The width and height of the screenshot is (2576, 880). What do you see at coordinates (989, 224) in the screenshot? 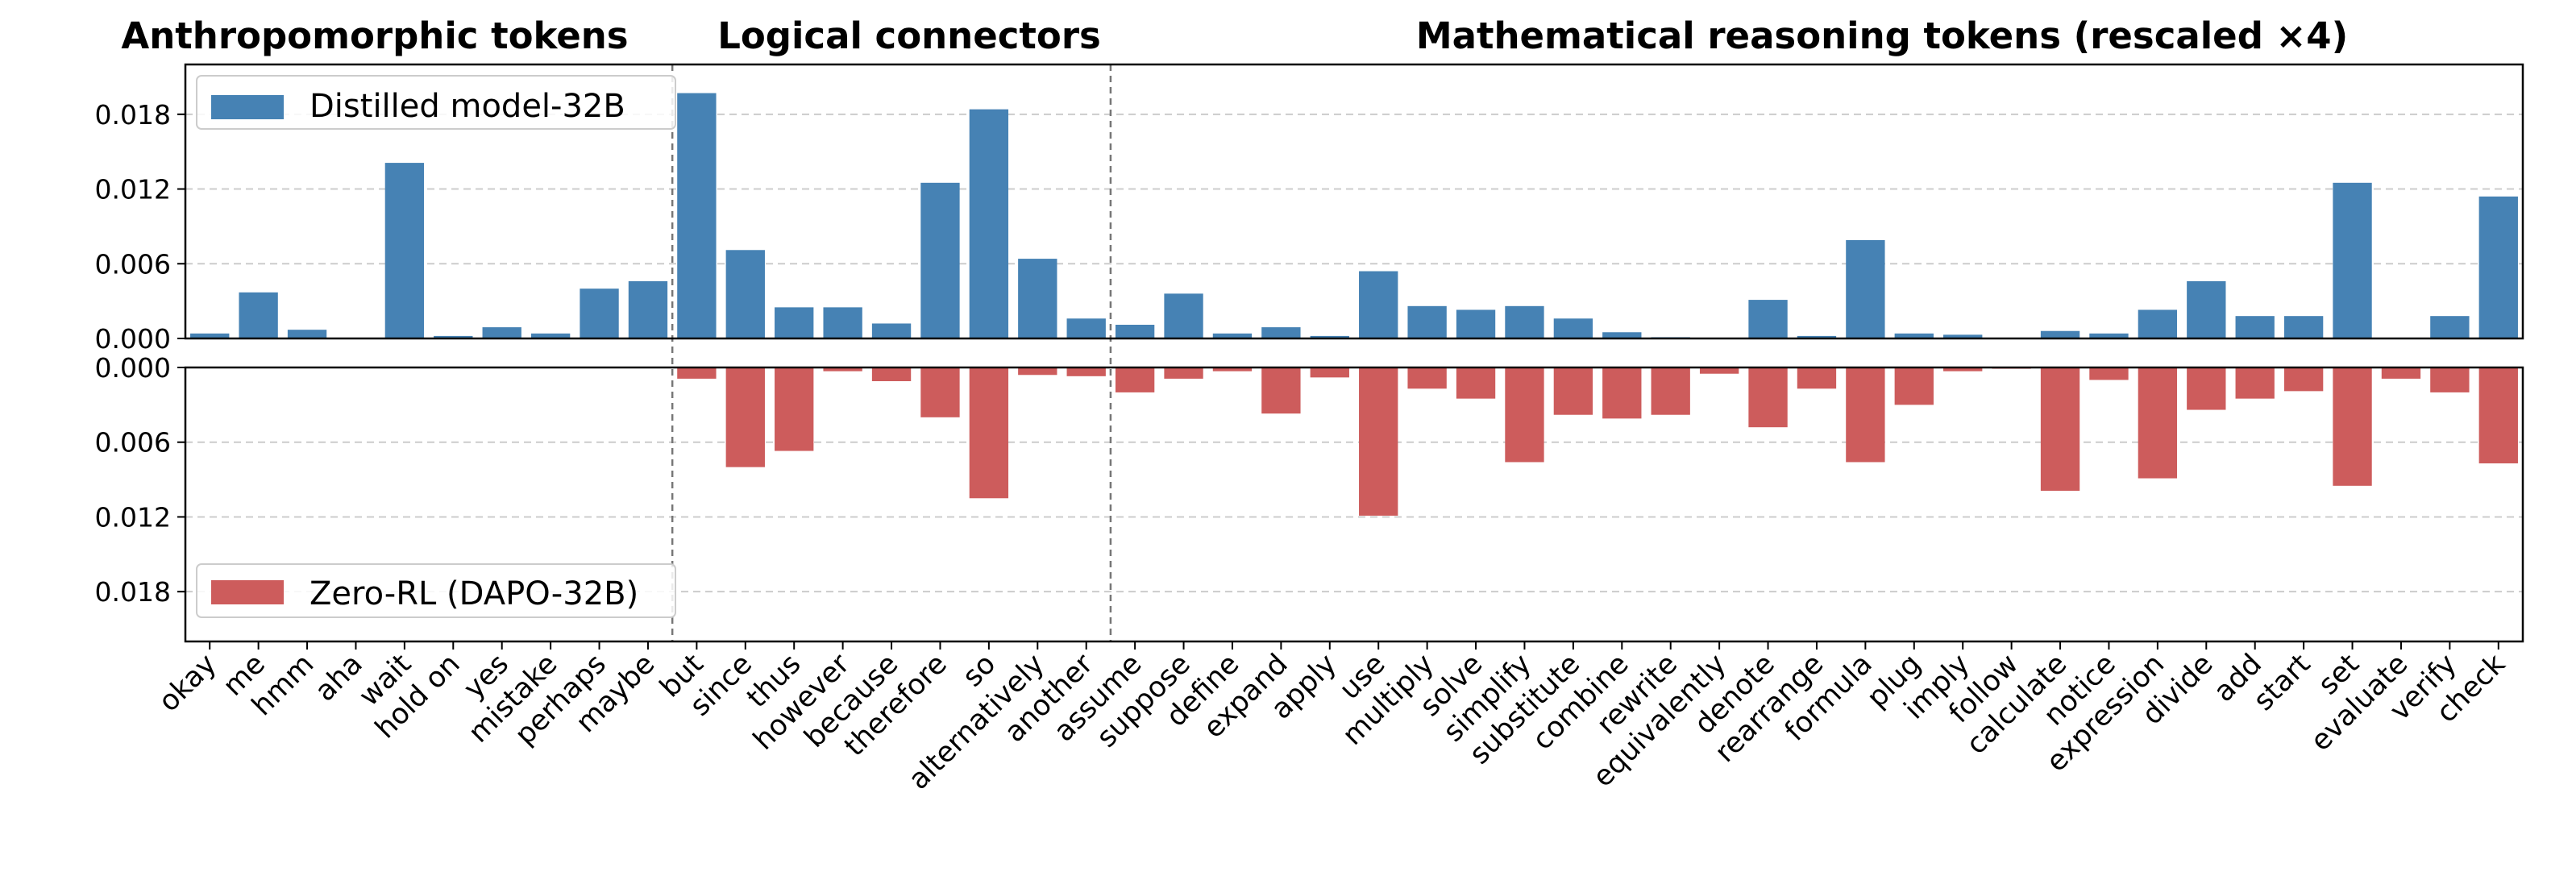
I see `distilled-bar-so` at bounding box center [989, 224].